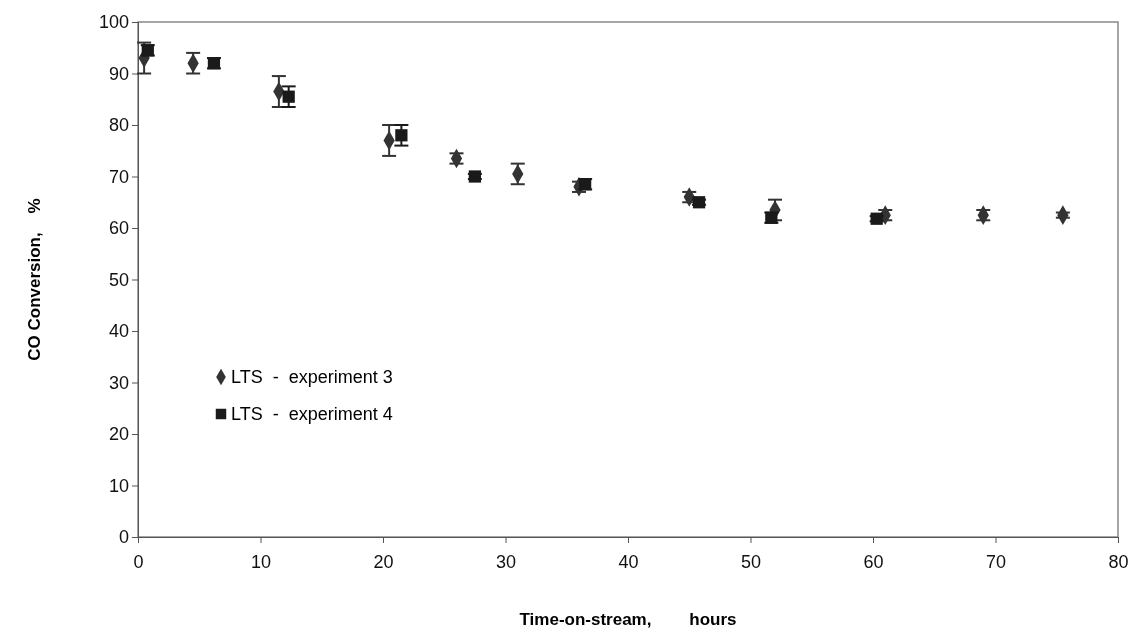 This screenshot has width=1135, height=635. I want to click on x-tick-label: 80, so click(1118, 561).